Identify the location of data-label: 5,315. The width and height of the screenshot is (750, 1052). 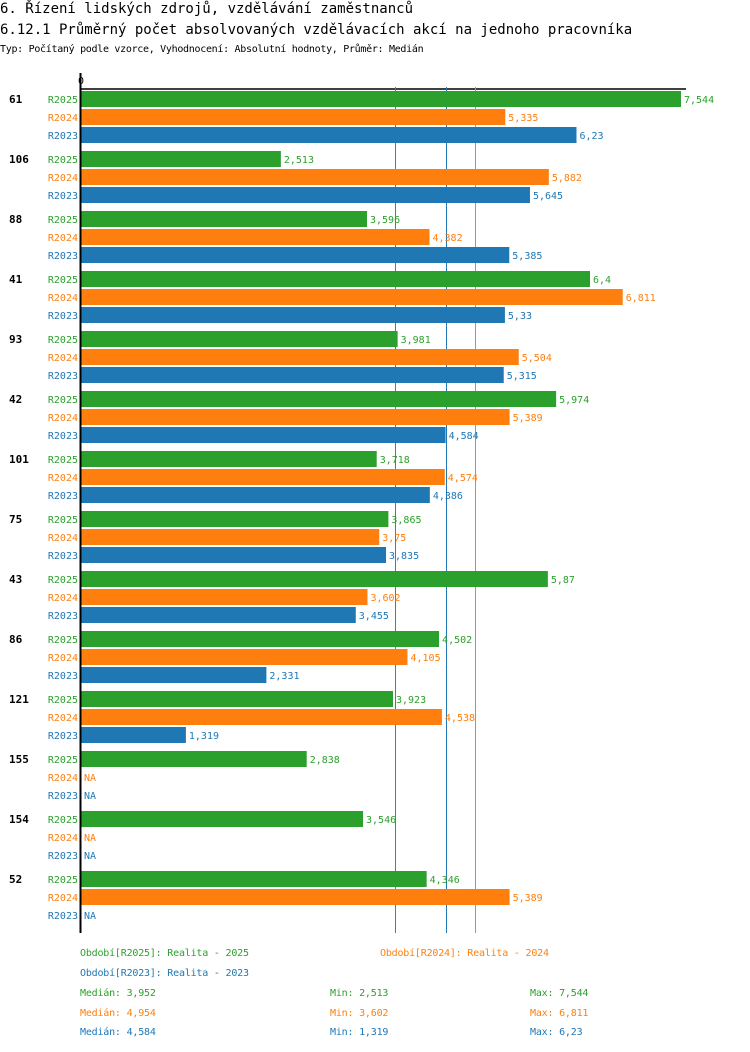
(522, 376).